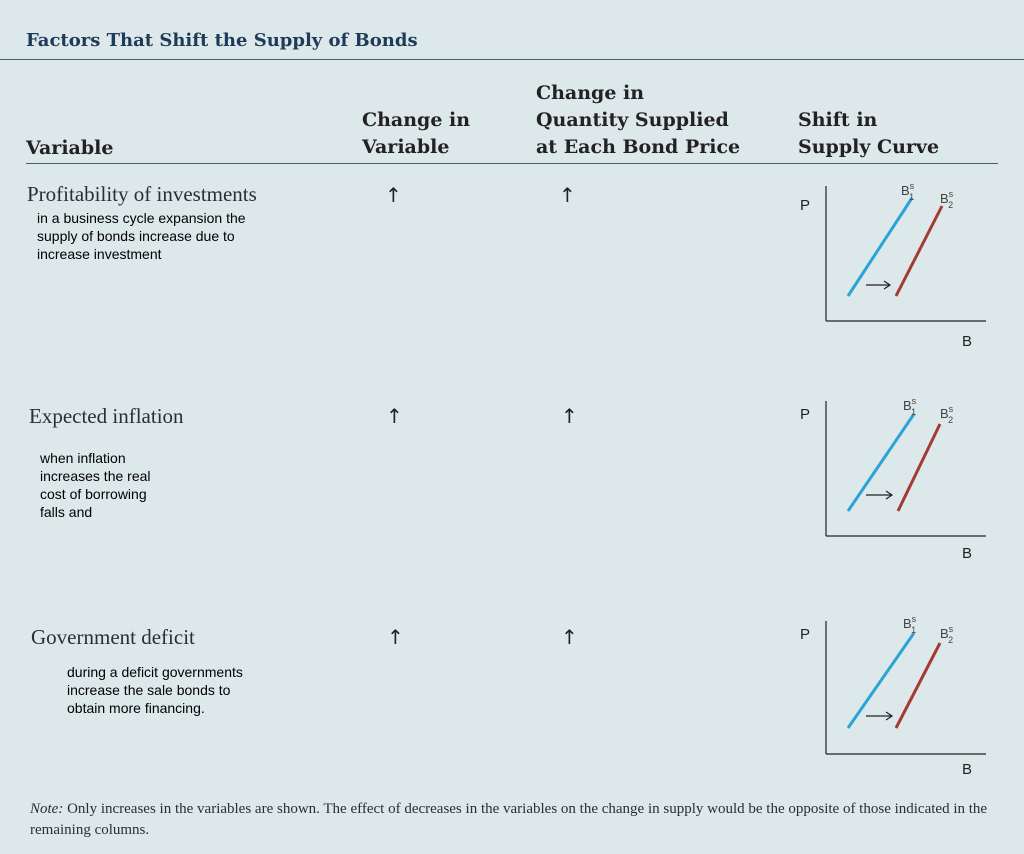 This screenshot has height=854, width=1024. I want to click on header-rule, so click(512, 163).